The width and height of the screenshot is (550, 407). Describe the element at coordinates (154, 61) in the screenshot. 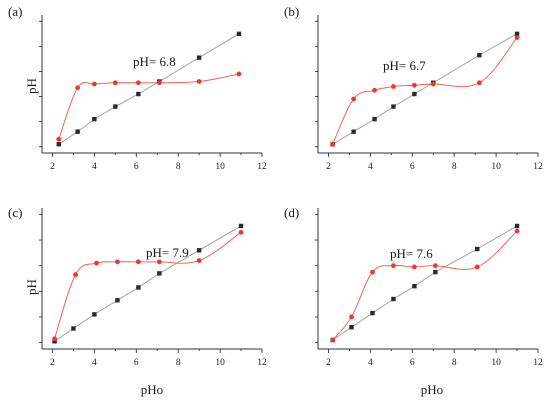

I see `ph-annotation: pH= 6.8` at that location.